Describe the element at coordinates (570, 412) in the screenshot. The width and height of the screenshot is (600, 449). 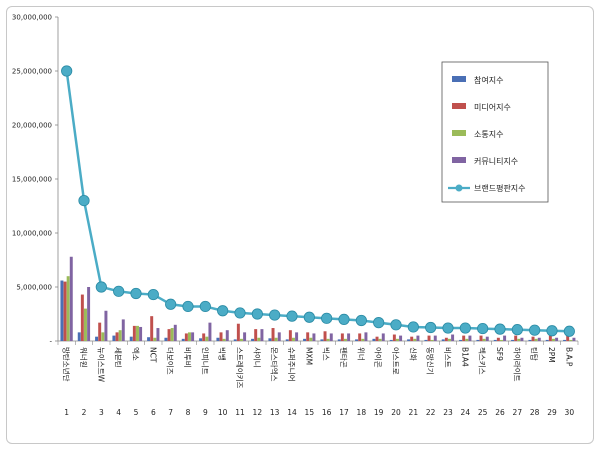
I see `x-rank-label: 30` at that location.